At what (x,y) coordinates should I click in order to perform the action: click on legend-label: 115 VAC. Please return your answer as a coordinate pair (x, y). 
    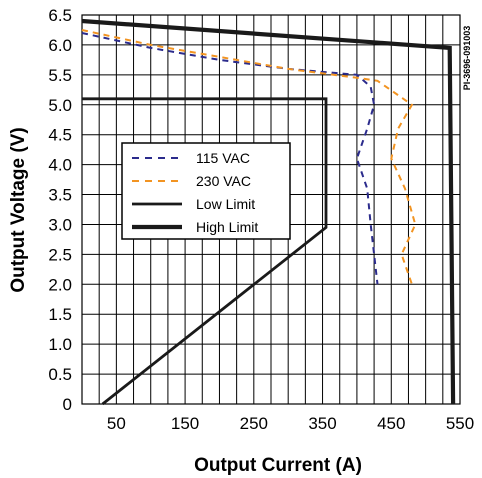
    Looking at the image, I should click on (223, 158).